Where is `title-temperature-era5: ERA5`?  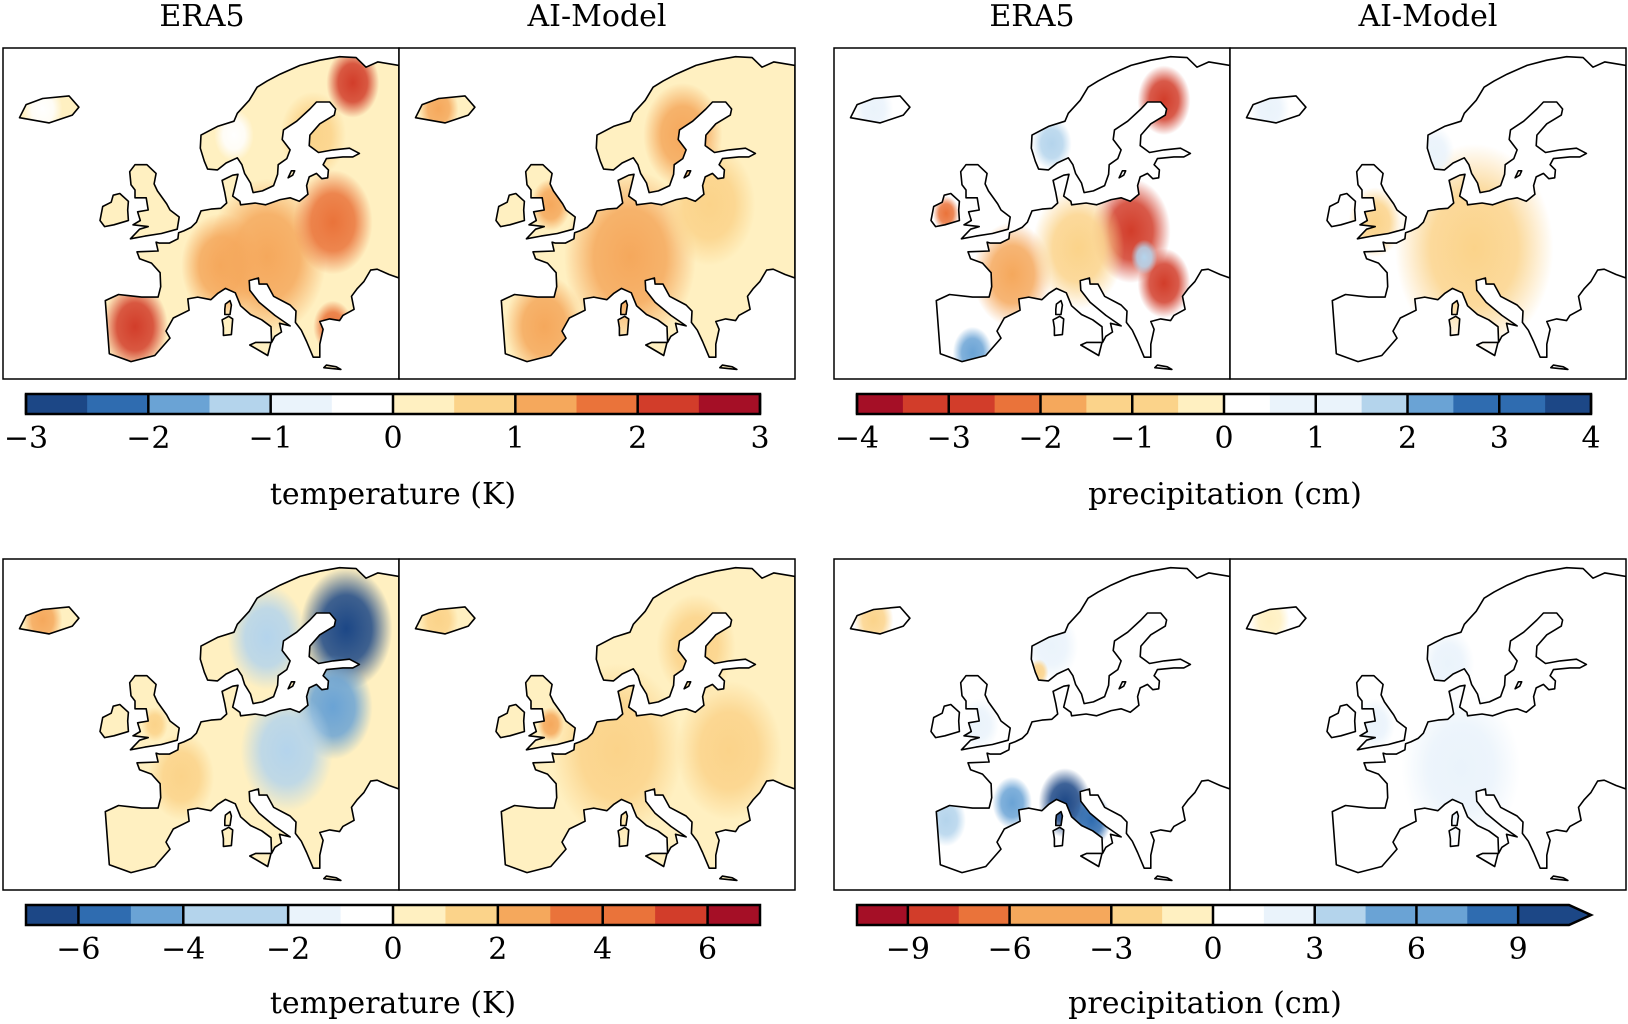
title-temperature-era5: ERA5 is located at coordinates (201, 17).